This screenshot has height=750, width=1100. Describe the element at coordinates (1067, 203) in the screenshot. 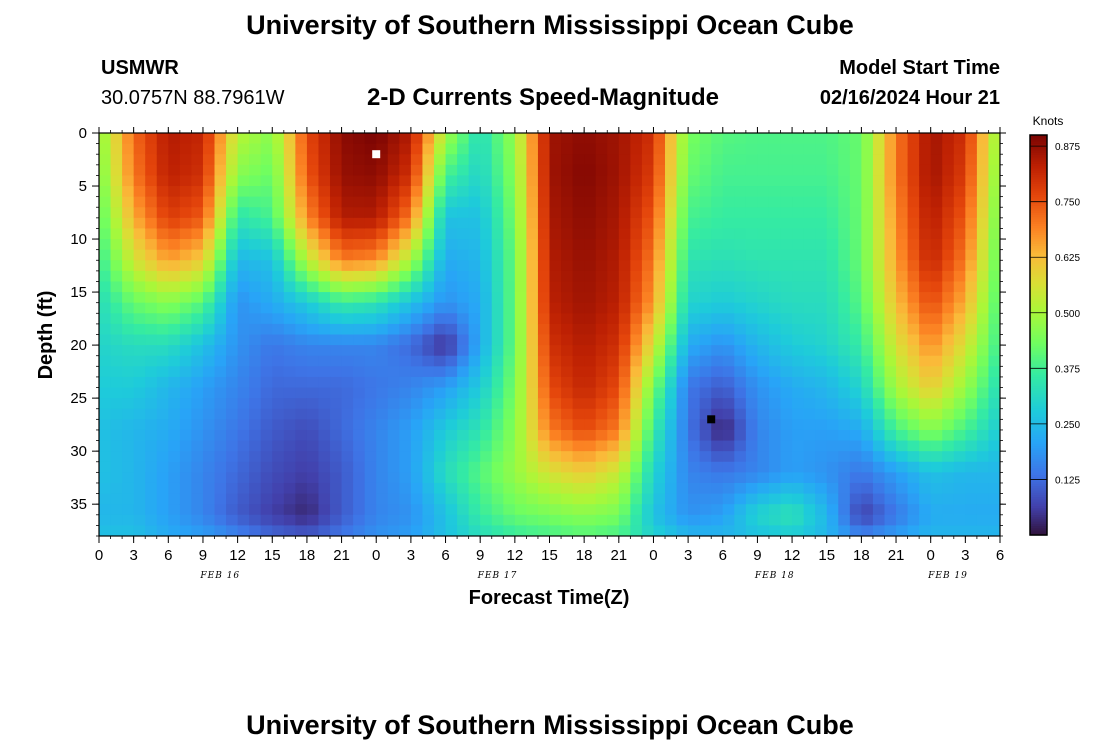

I see `colorbar-tick-label: 0.750` at that location.